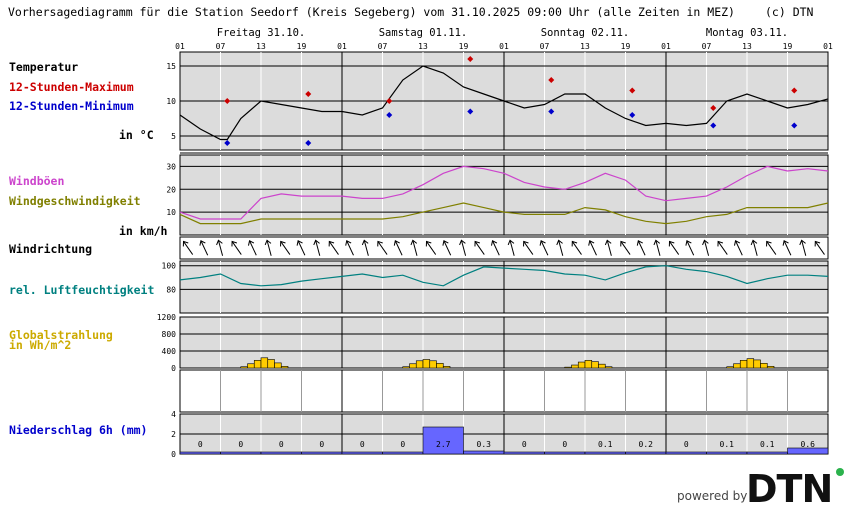 Image resolution: width=850 pixels, height=524 pixels. I want to click on precip-label: 0.1, so click(767, 444).